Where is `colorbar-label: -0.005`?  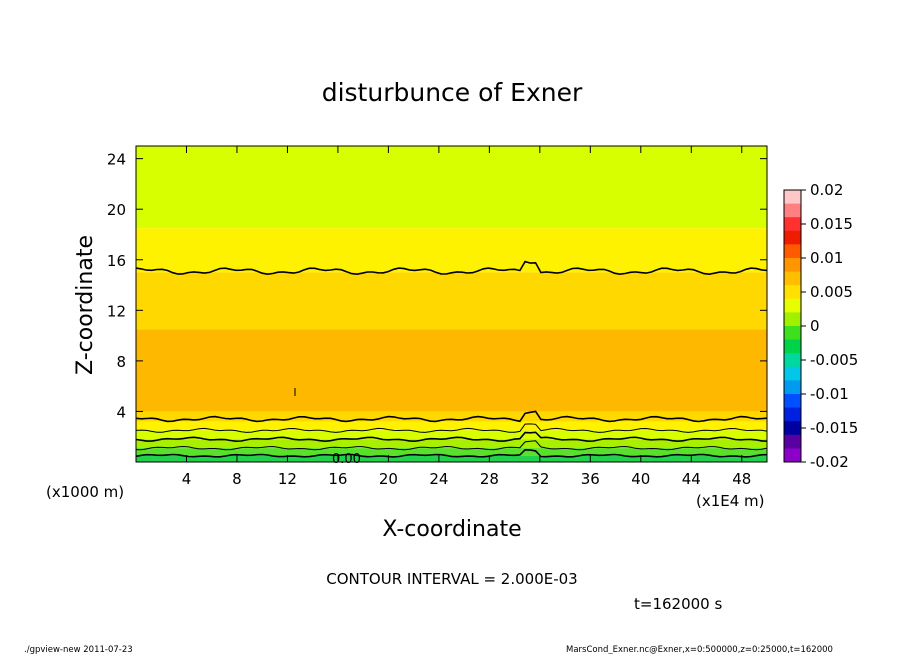
colorbar-label: -0.005 is located at coordinates (834, 360).